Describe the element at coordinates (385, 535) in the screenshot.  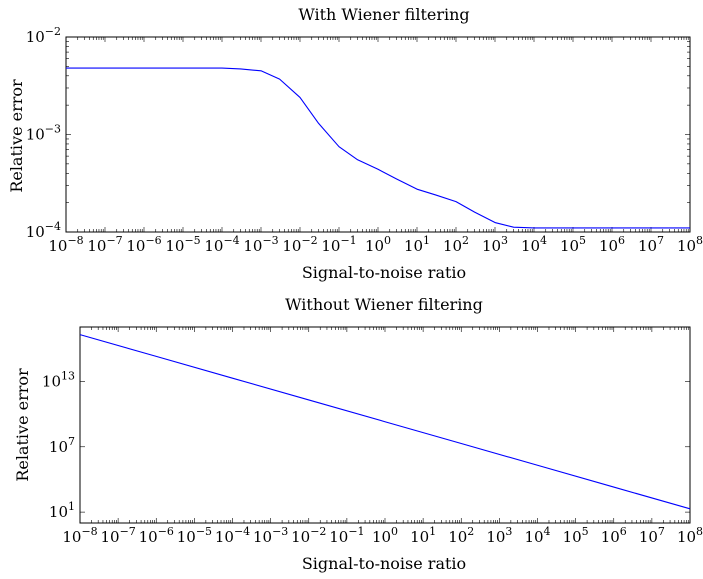
I see `bottom-x-tick-label: 10⁰` at that location.